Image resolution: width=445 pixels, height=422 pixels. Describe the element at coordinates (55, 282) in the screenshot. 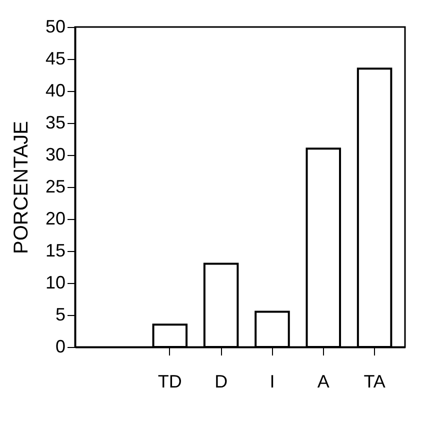

I see `y-tick-label: 10` at that location.